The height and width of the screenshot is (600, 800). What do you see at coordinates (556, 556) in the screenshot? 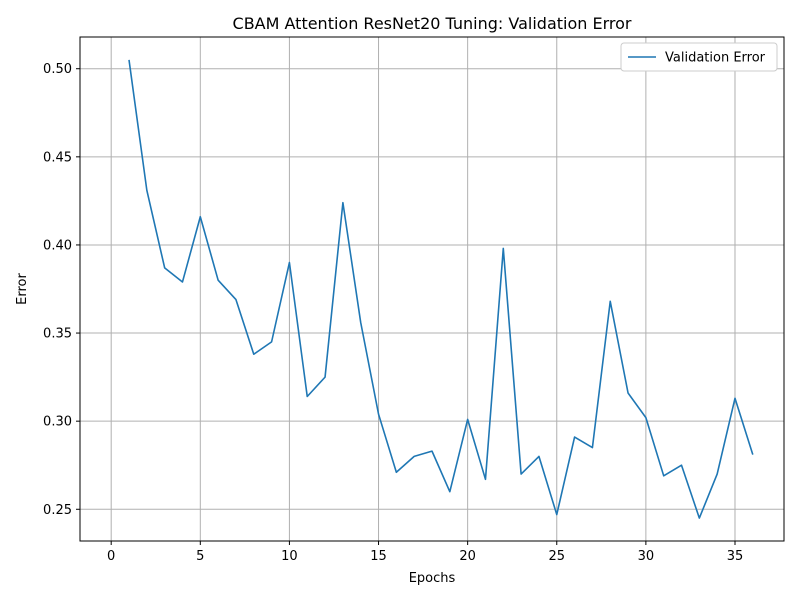
I see `x-tick-label: 25` at bounding box center [556, 556].